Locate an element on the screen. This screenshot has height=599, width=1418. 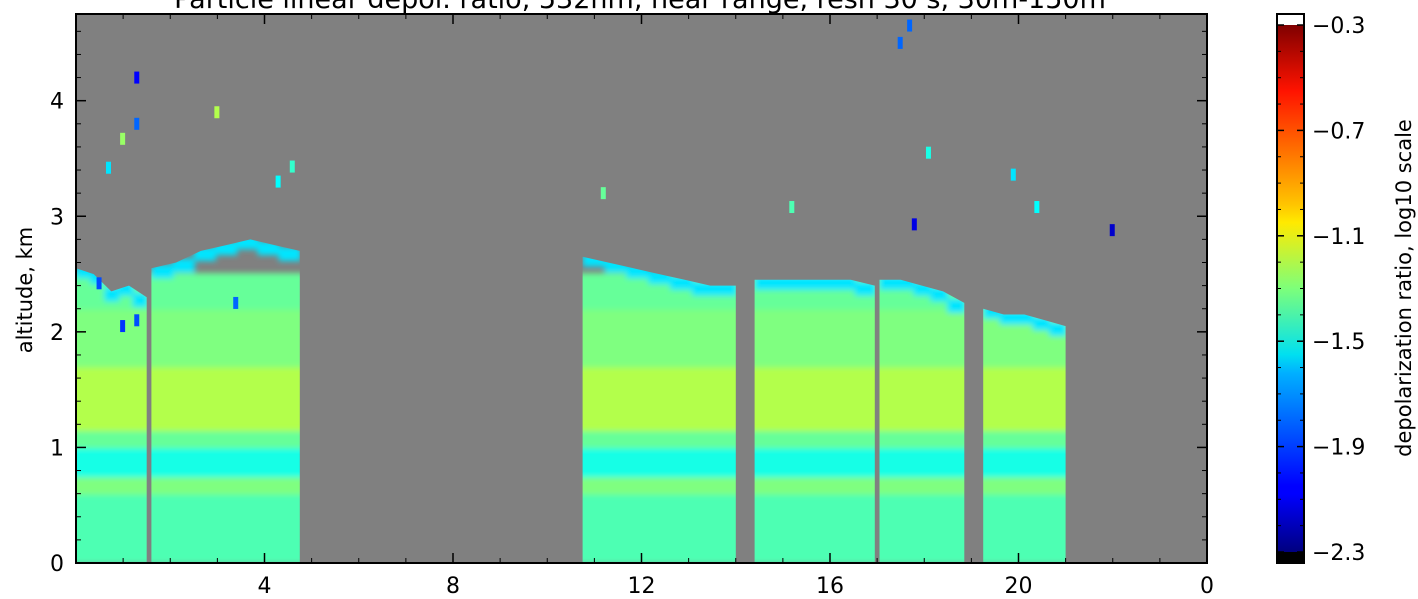
colorbar-over-color is located at coordinates (1290, 19).